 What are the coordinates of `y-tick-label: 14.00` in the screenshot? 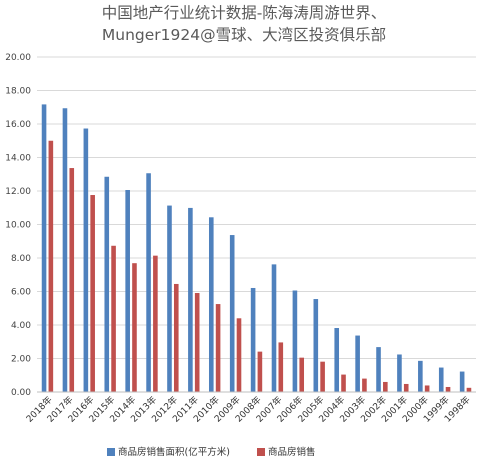 It's located at (18, 159).